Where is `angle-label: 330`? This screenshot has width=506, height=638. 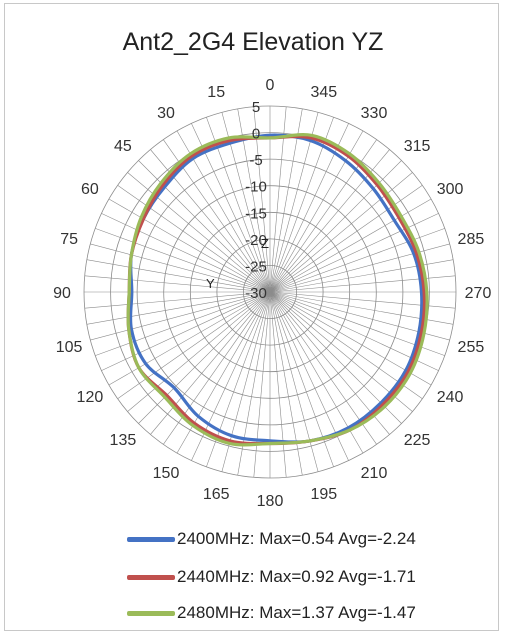 angle-label: 330 is located at coordinates (374, 113).